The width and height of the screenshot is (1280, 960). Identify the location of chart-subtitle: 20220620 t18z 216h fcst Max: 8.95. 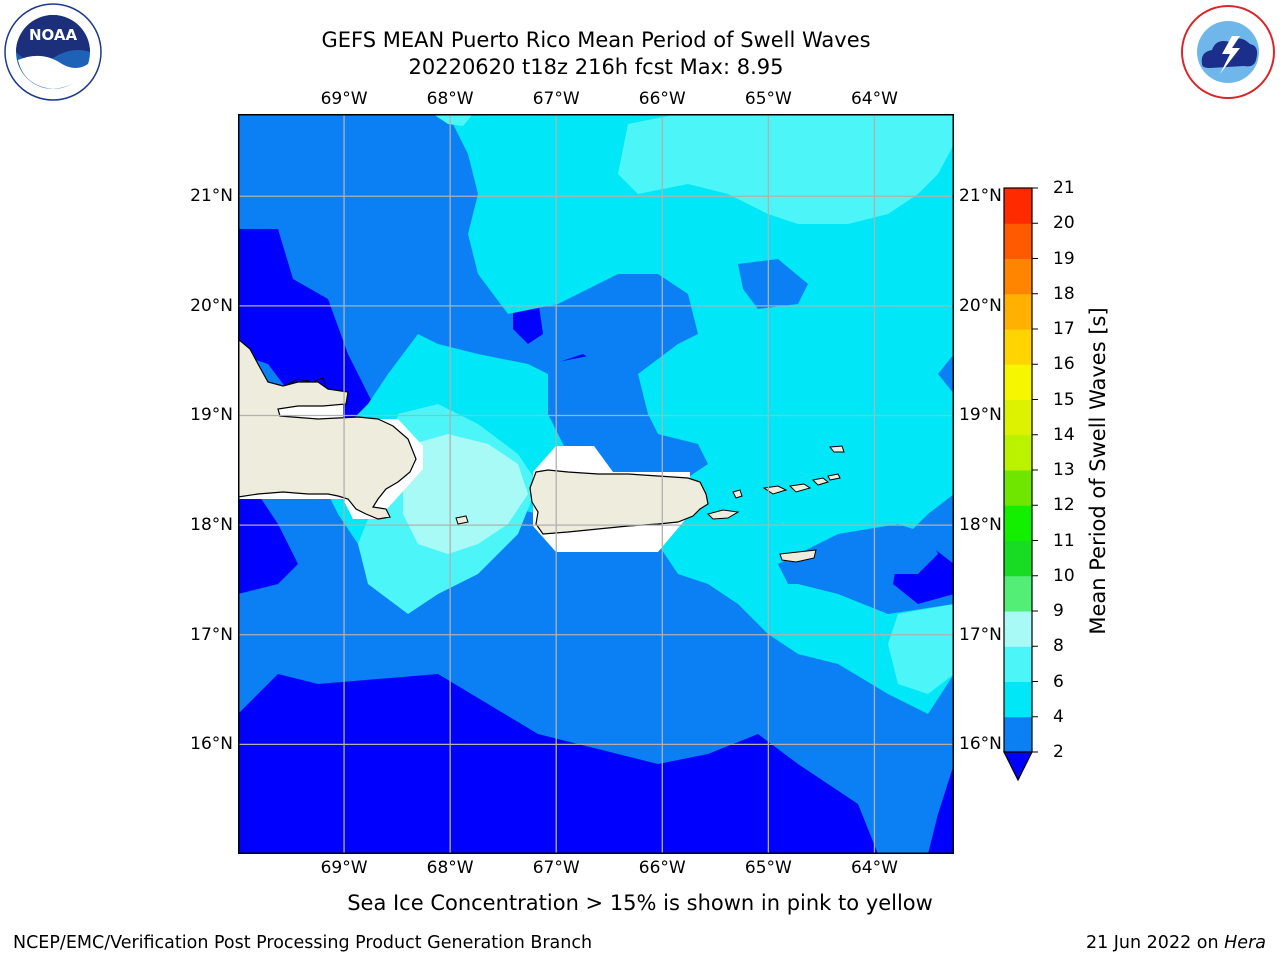
(596, 67).